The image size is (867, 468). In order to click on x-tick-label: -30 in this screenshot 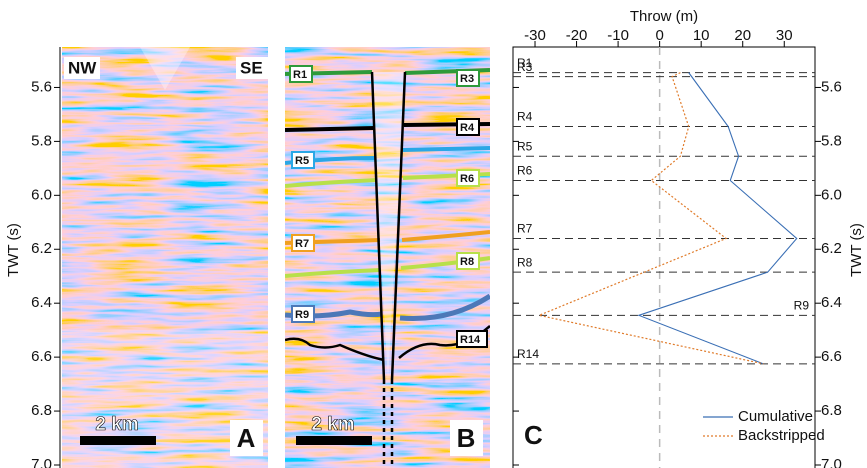, I will do `click(535, 35)`.